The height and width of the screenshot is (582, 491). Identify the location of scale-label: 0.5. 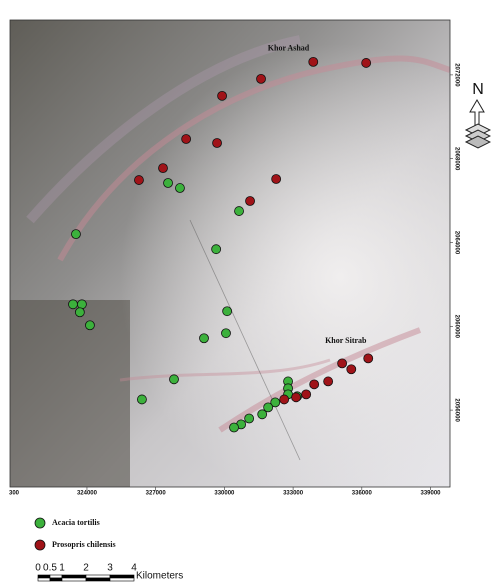
(50, 568).